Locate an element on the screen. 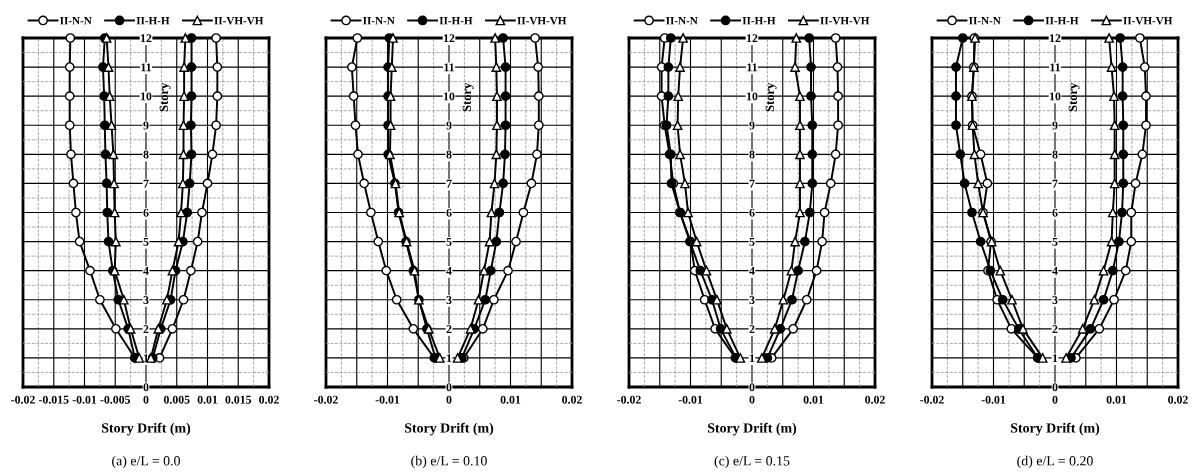 The width and height of the screenshot is (1197, 475). text: (c) e/L = 0.15 is located at coordinates (752, 462).